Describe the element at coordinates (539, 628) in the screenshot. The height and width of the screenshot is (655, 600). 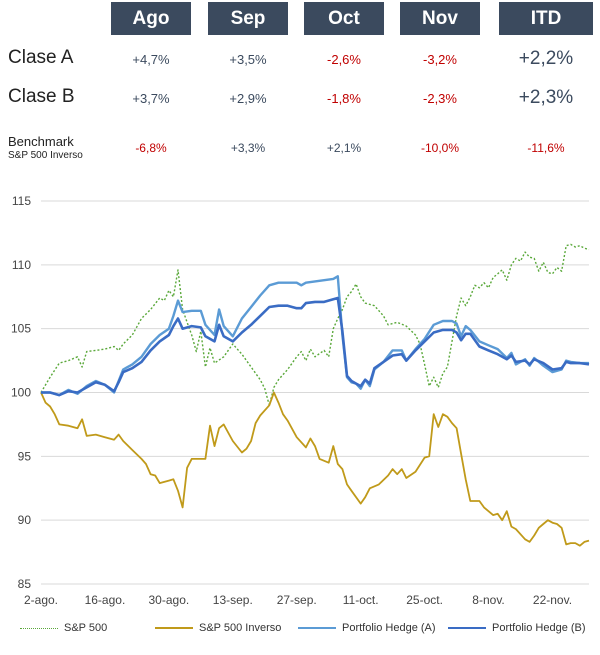
I see `legend-label: Portfolio Hedge (B)` at that location.